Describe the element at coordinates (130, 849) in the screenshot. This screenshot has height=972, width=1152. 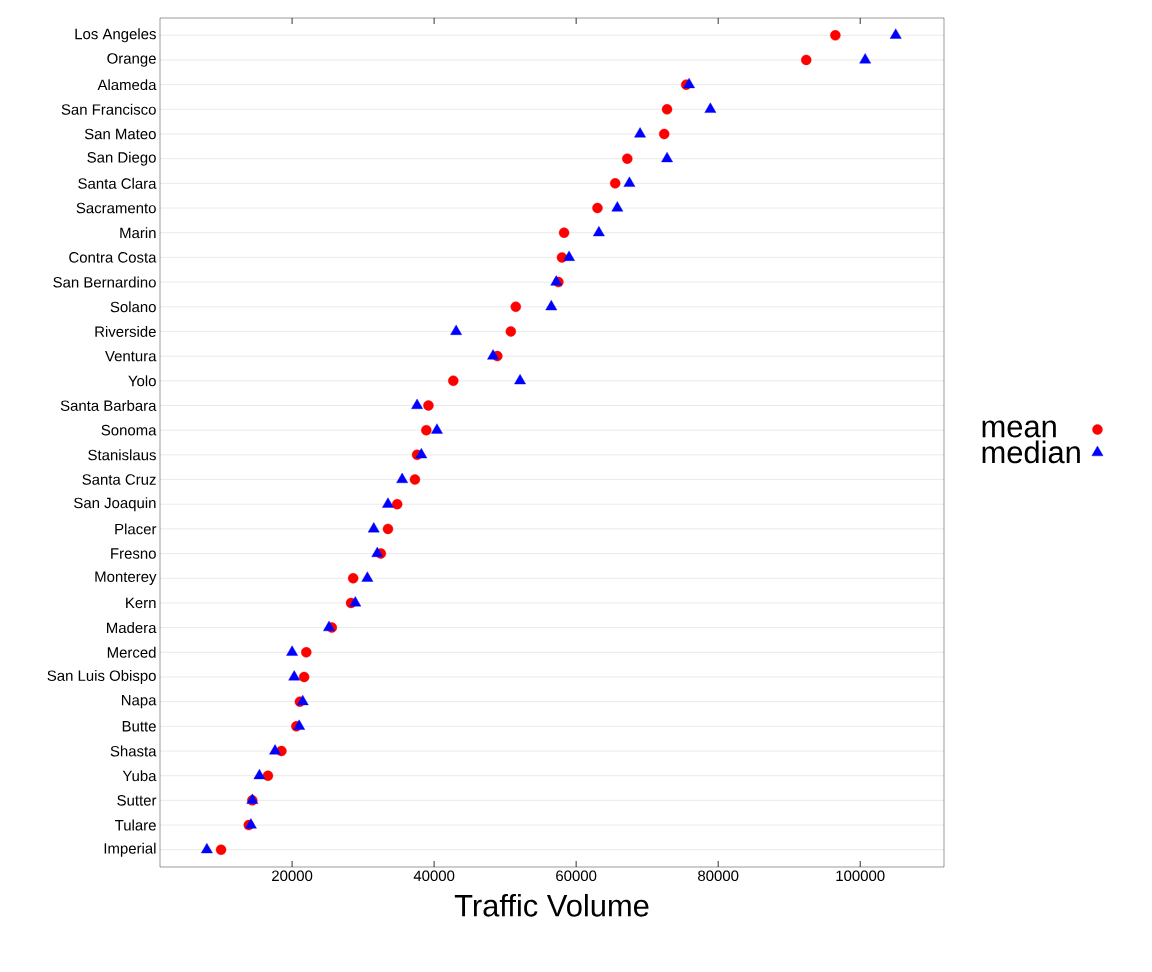
I see `y-tick-label: Imperial` at that location.